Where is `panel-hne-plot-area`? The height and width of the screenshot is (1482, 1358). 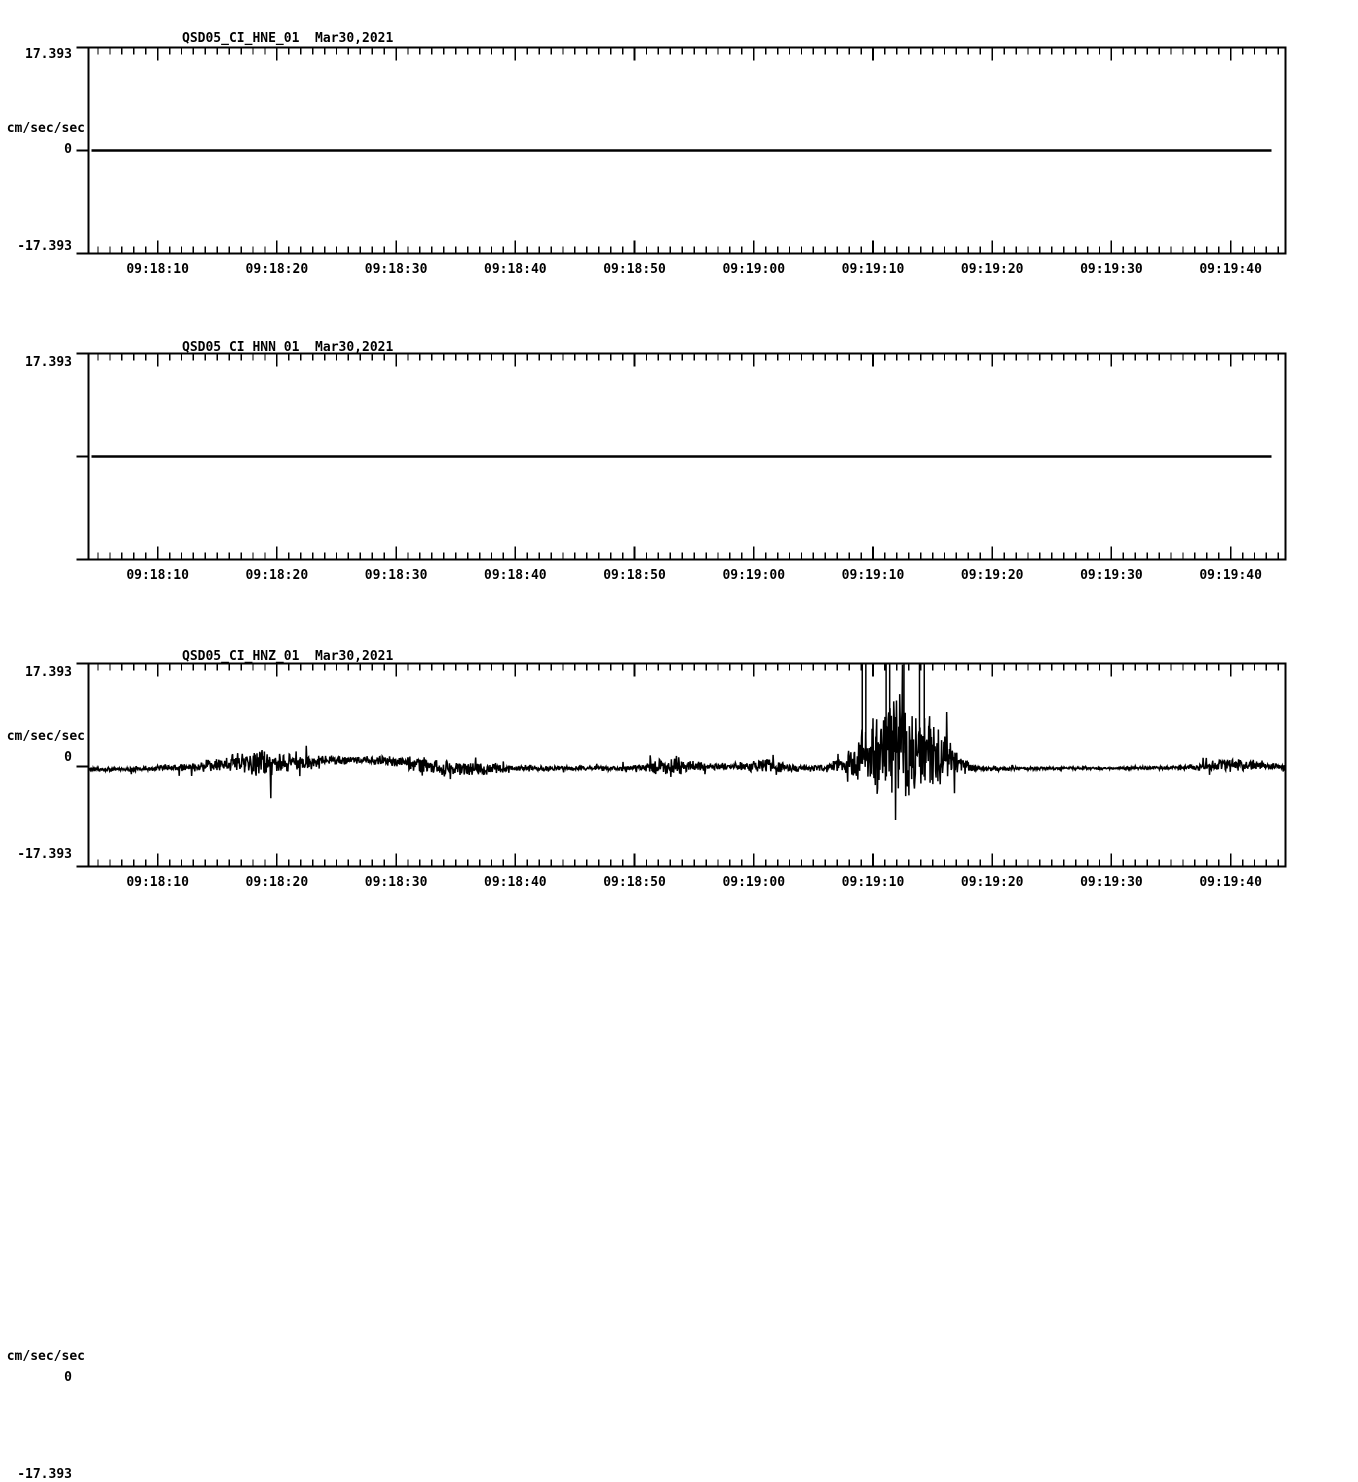 panel-hne-plot-area is located at coordinates (681, 150).